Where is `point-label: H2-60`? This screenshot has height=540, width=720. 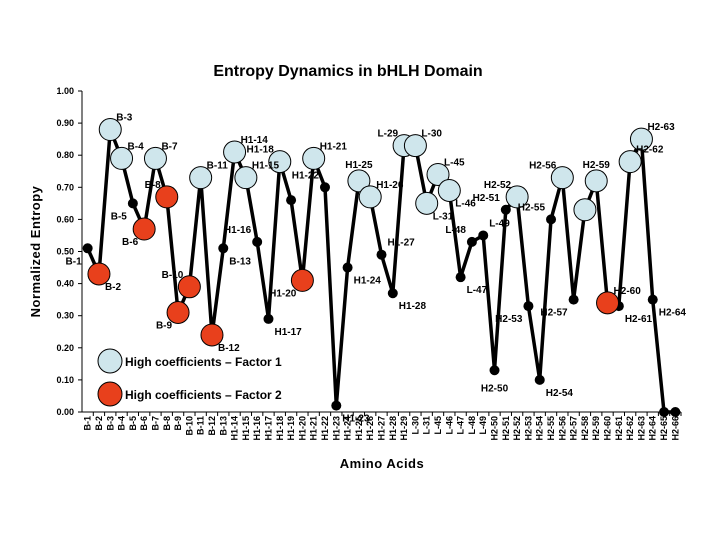
point-label: H2-60 is located at coordinates (628, 291).